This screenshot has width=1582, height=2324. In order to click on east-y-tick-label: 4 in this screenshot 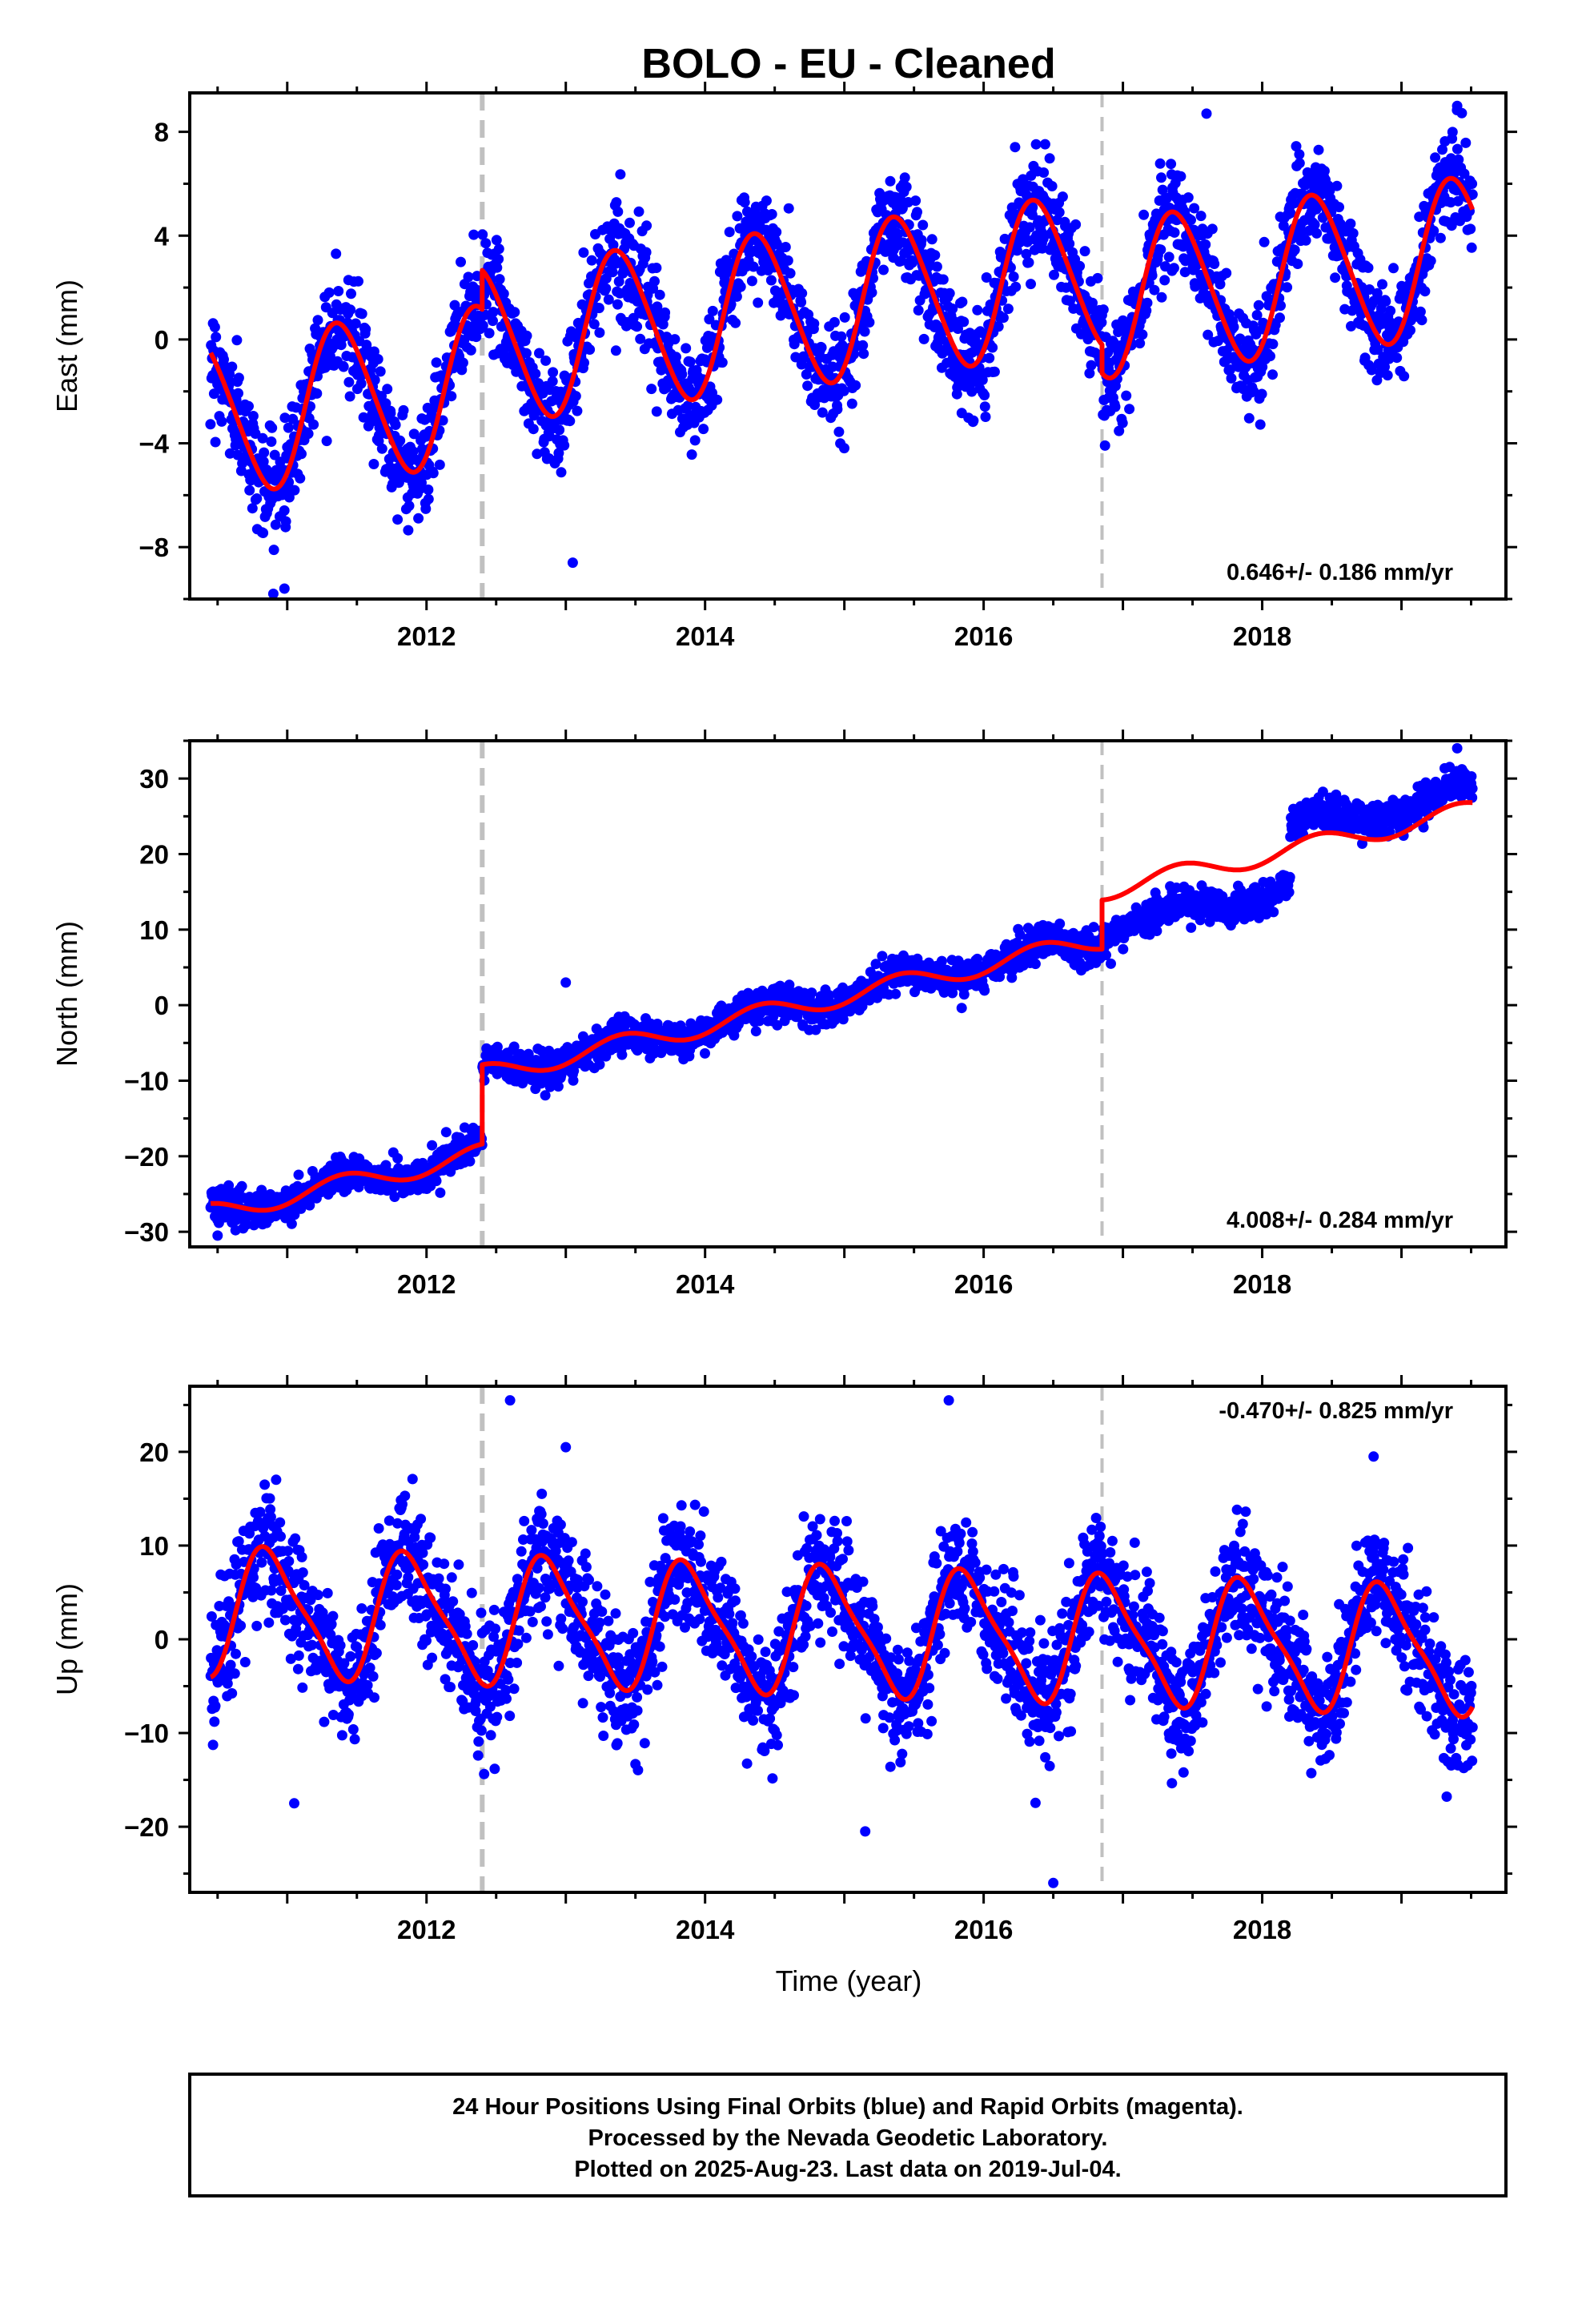, I will do `click(162, 236)`.